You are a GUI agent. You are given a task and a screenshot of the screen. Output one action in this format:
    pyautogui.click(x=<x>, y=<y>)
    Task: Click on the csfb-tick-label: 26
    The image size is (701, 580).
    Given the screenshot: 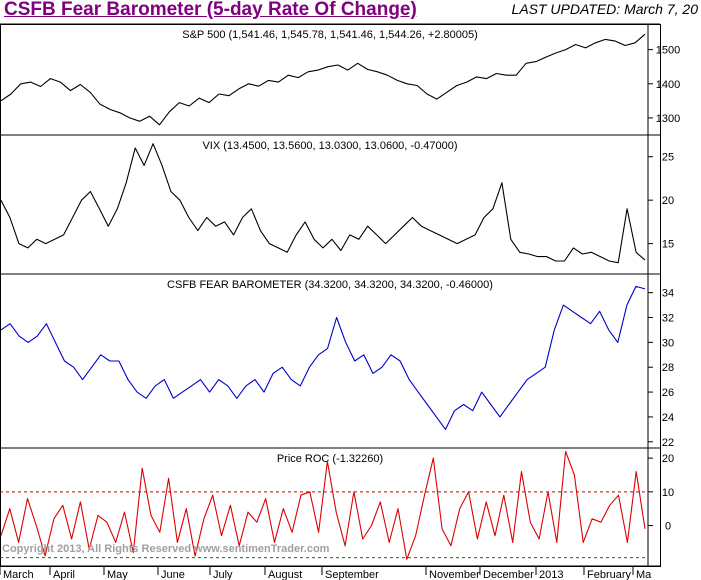 What is the action you would take?
    pyautogui.click(x=668, y=393)
    